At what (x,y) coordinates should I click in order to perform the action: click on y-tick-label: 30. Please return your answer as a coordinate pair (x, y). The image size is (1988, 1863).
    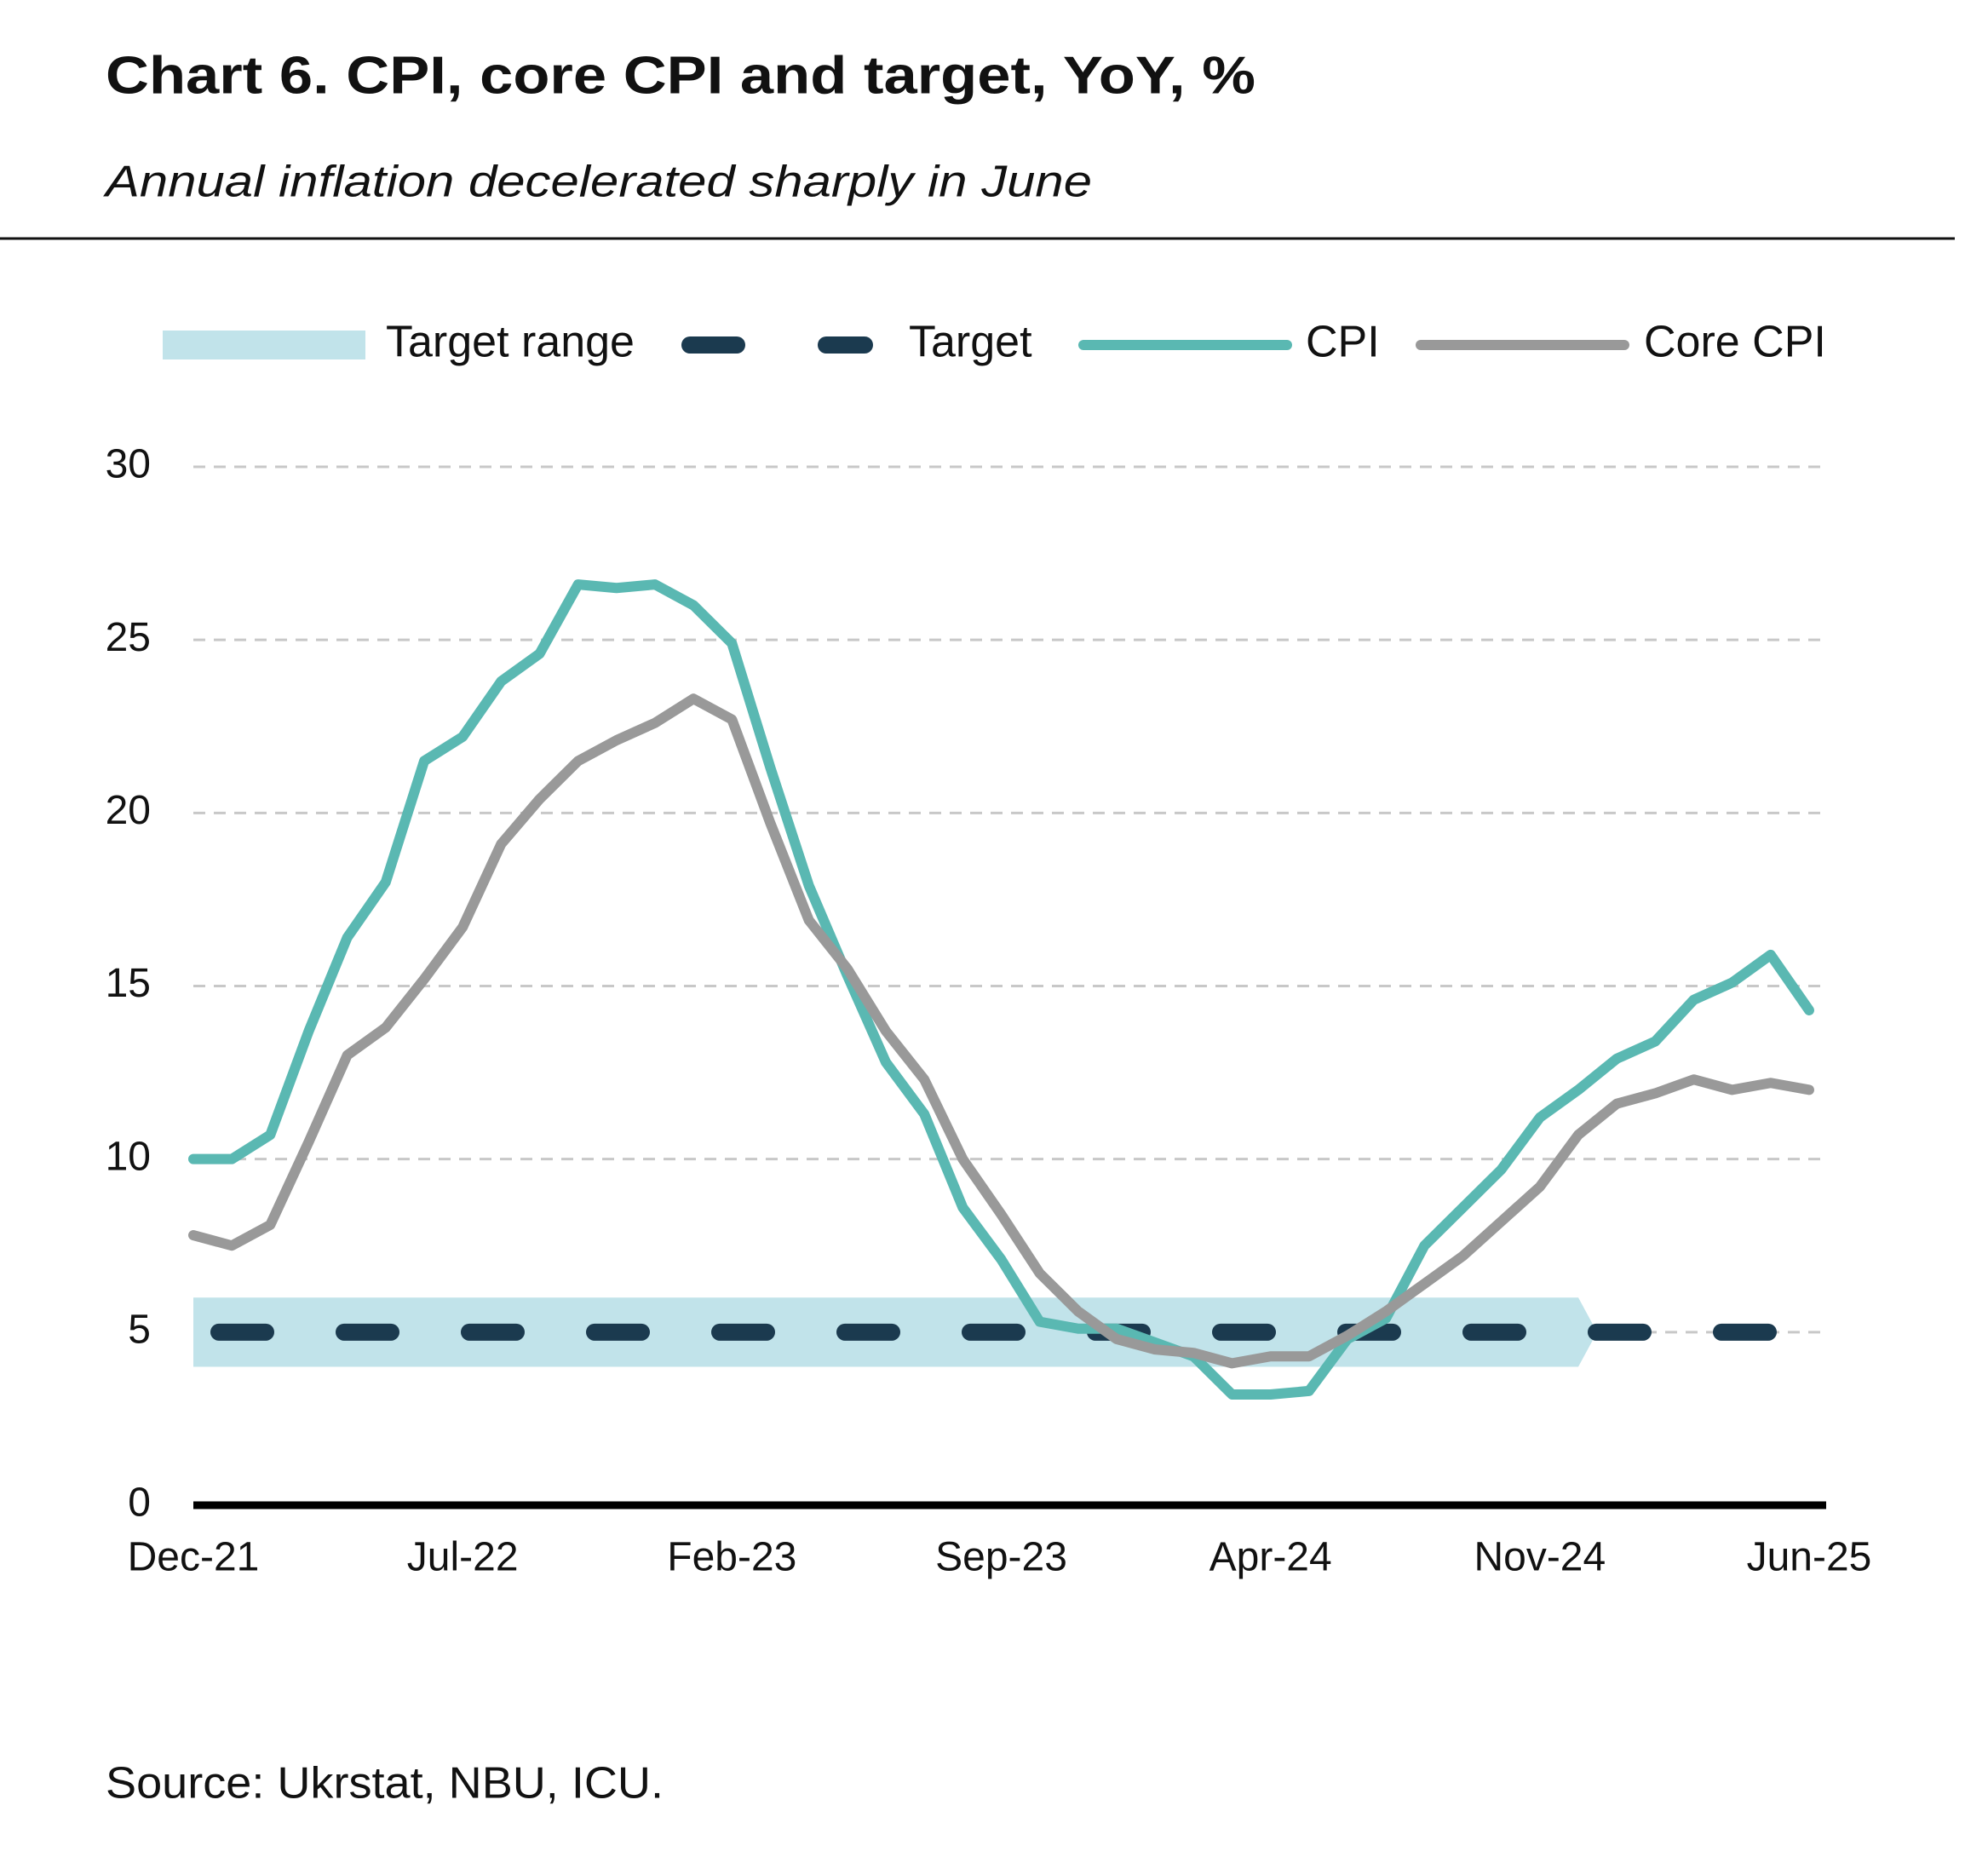
    Looking at the image, I should click on (129, 465).